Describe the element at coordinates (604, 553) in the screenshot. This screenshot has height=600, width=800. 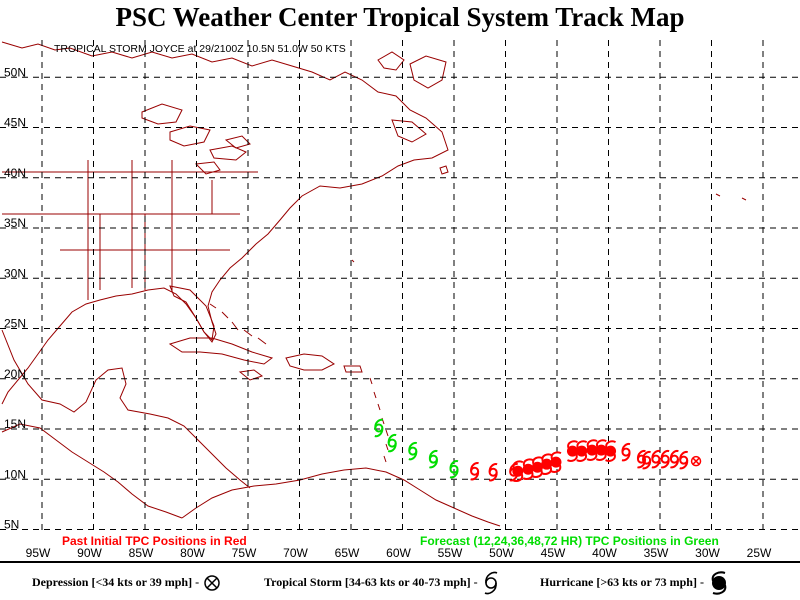
I see `longitude-label: 40W` at that location.